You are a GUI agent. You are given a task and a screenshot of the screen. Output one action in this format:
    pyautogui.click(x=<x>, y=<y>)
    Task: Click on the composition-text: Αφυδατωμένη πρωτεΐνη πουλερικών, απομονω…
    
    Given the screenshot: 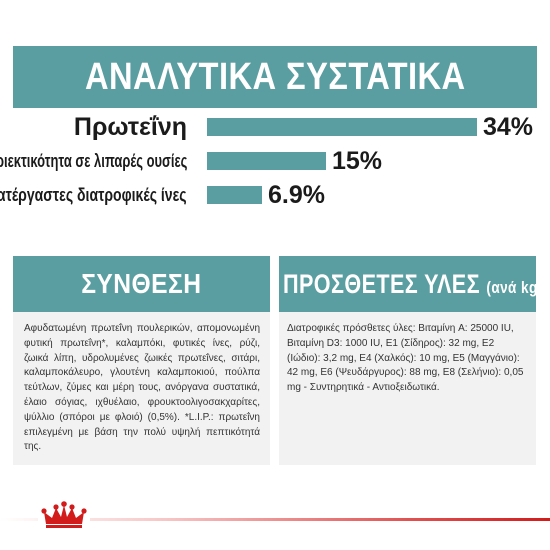 What is the action you would take?
    pyautogui.click(x=142, y=388)
    